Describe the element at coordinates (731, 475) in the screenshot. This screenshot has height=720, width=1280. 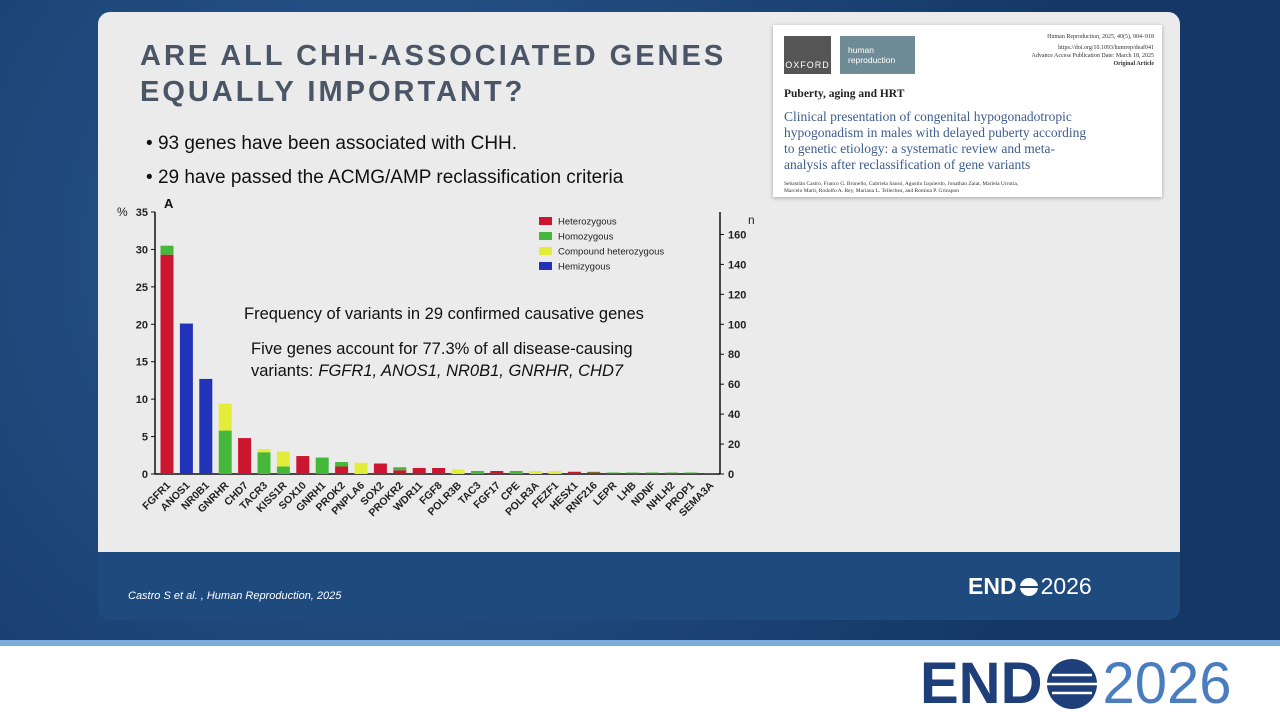
I see `y2-tick-label: 0` at that location.